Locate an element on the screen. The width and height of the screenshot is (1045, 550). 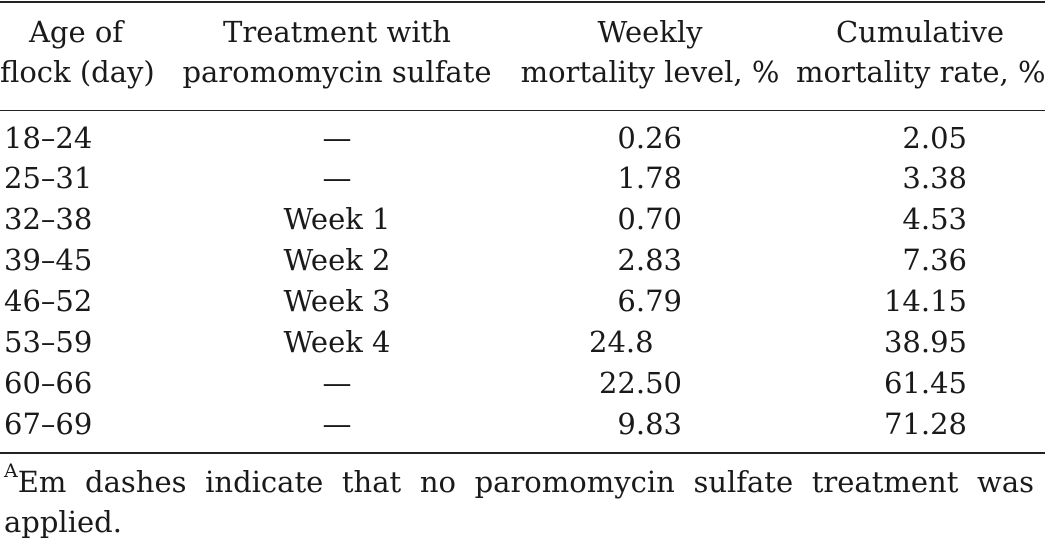
cell-age: 25–31 is located at coordinates (48, 178).